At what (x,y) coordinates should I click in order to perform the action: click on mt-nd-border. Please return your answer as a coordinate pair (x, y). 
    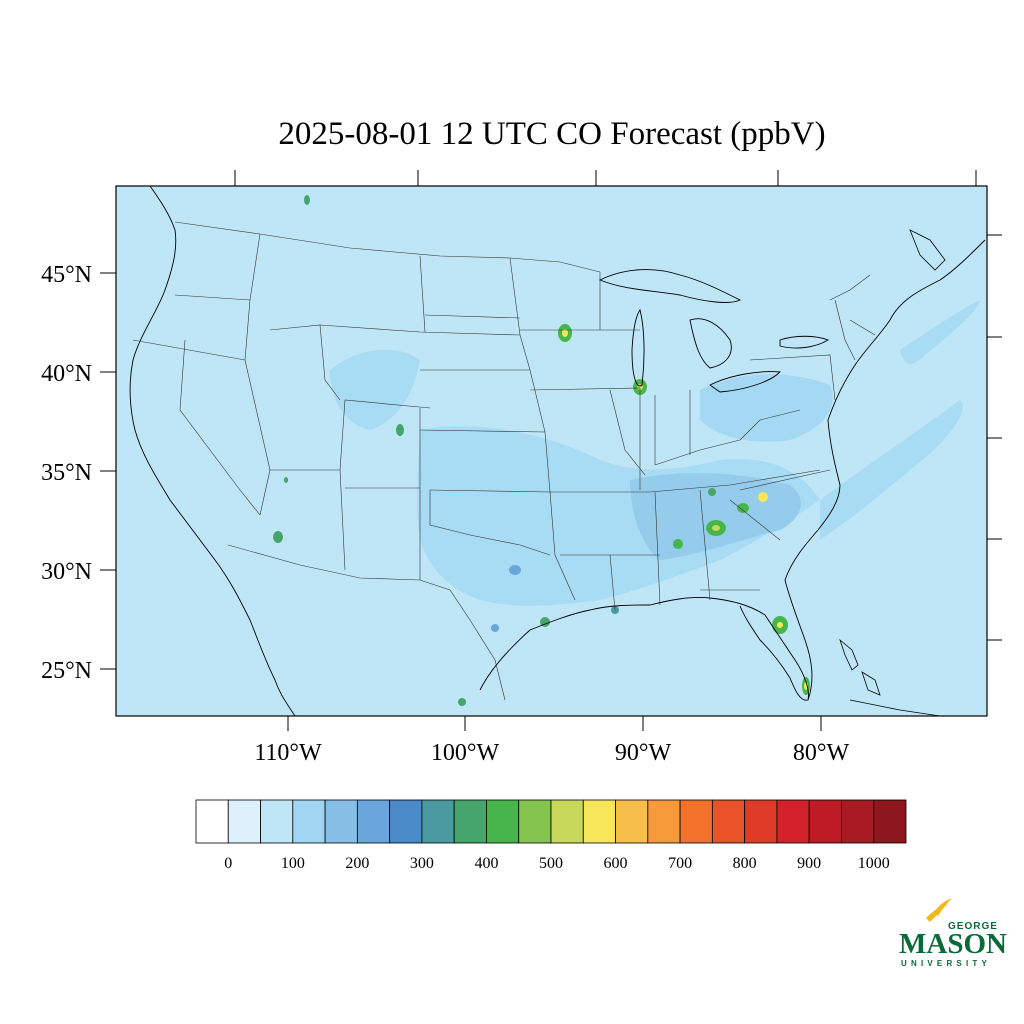
    Looking at the image, I should click on (422, 294).